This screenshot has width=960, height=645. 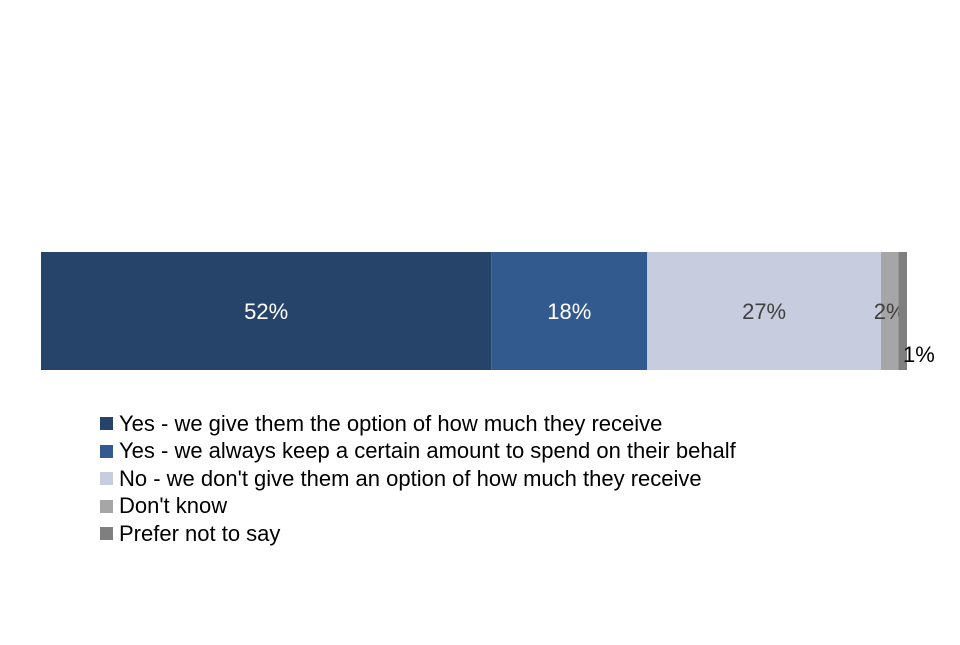 I want to click on data-label-2: 18%, so click(x=569, y=311).